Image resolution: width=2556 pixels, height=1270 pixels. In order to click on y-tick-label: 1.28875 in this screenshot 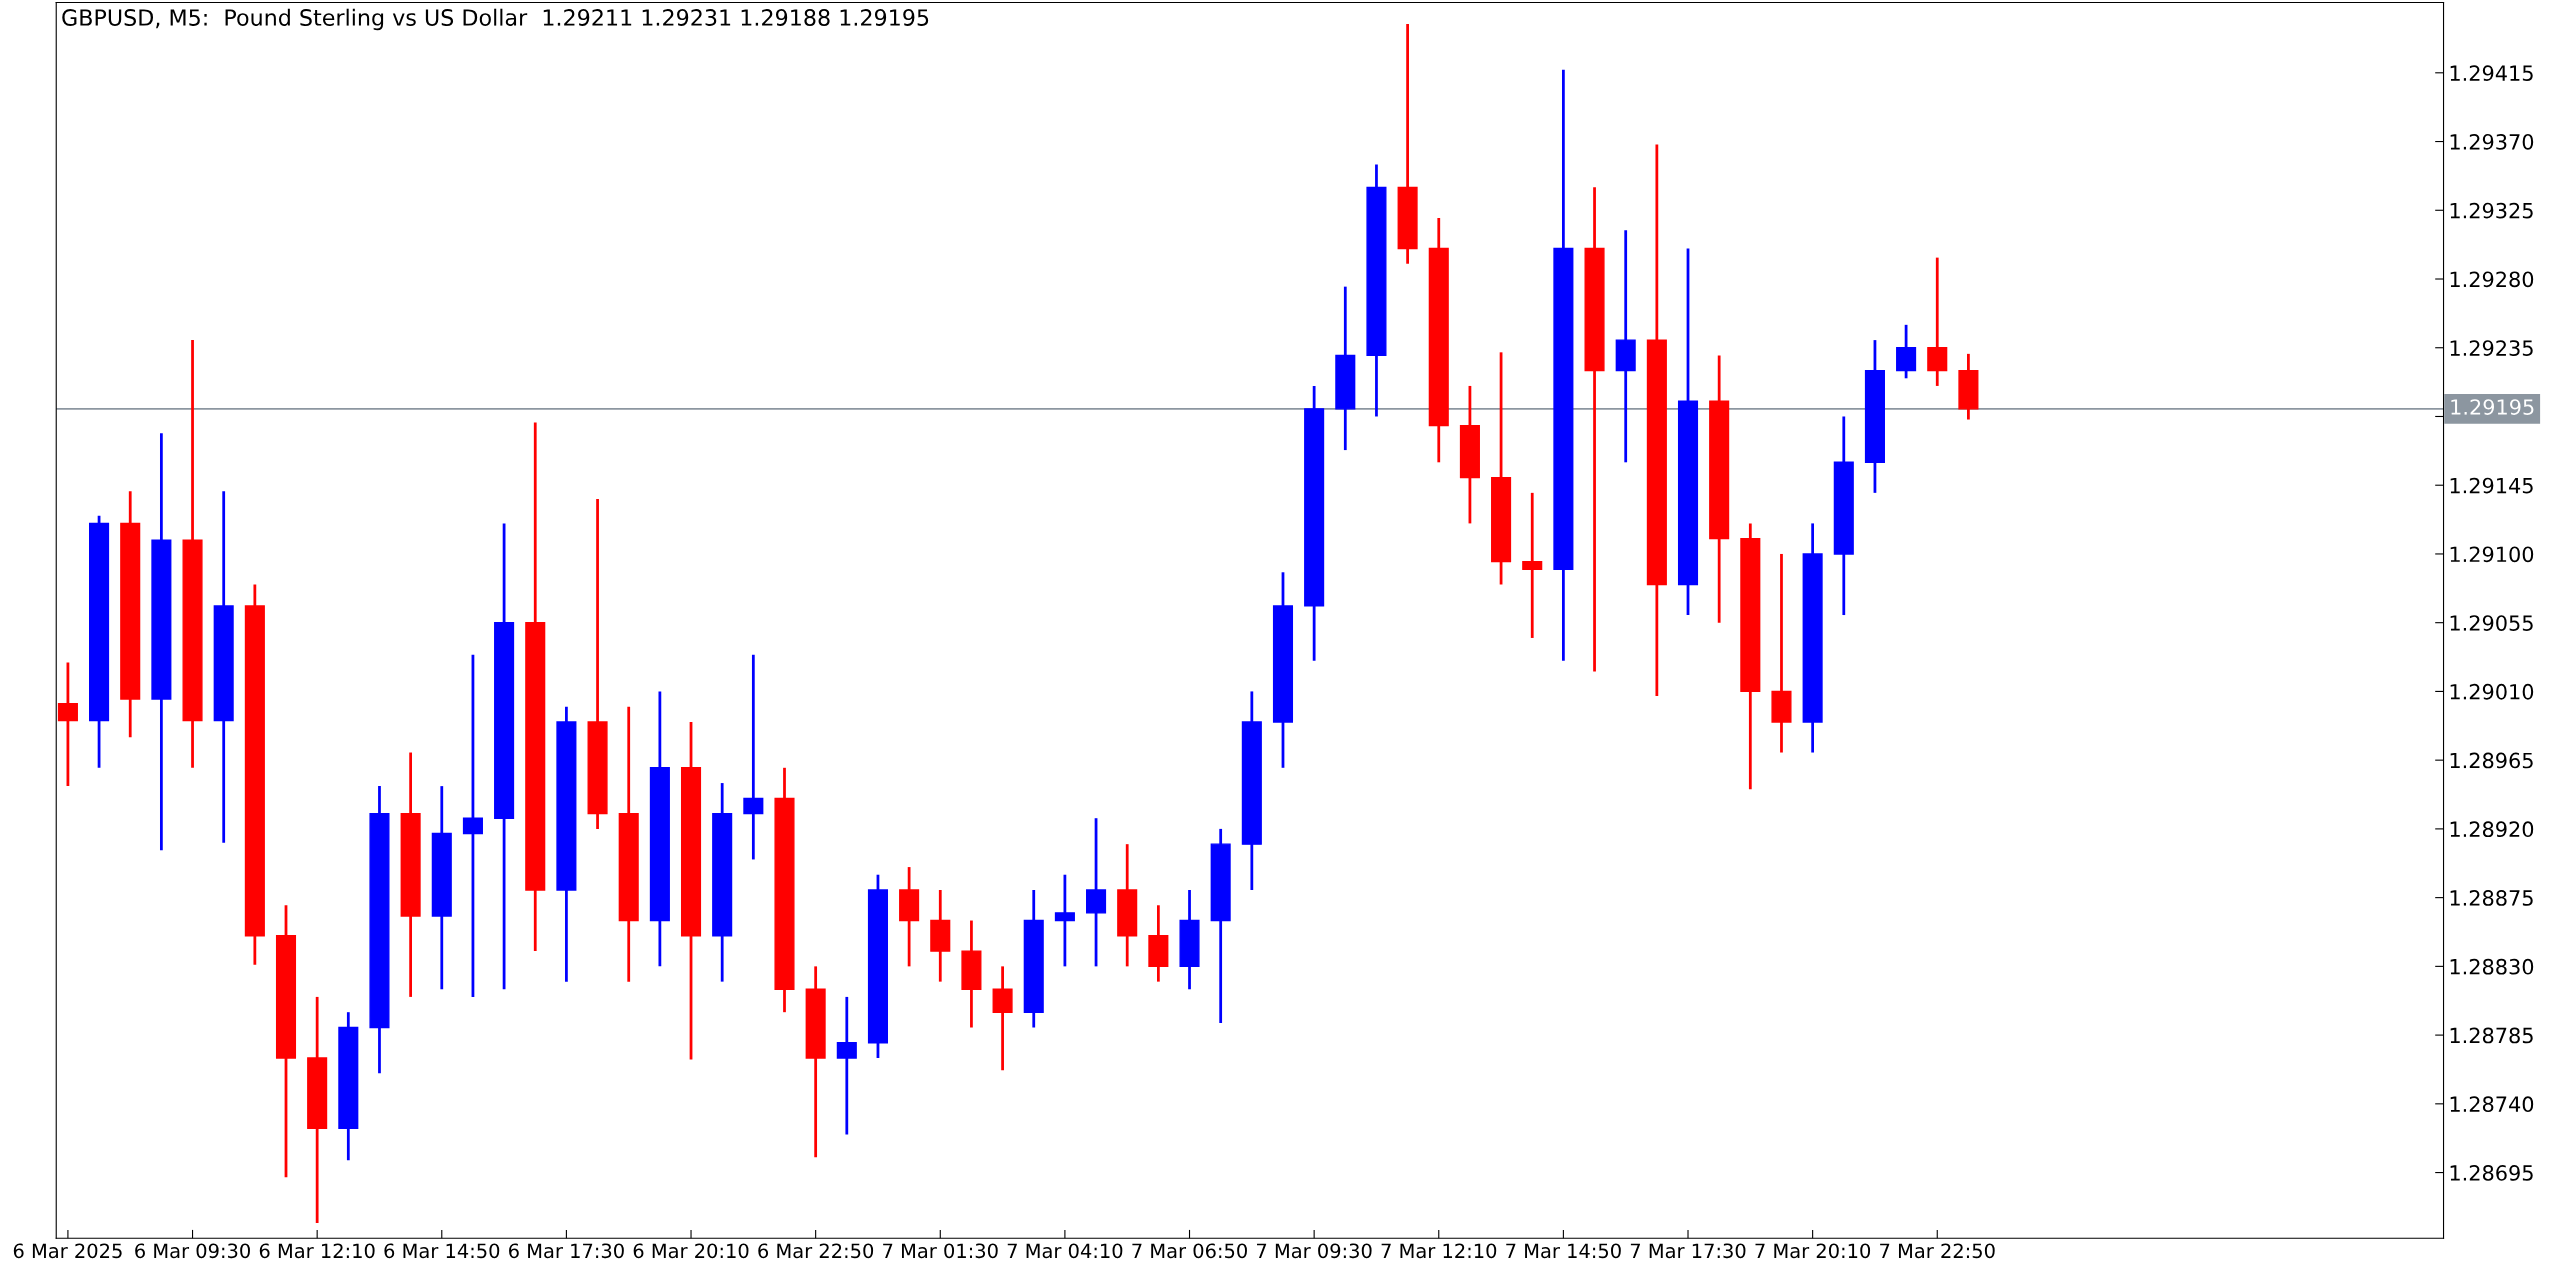, I will do `click(2491, 898)`.